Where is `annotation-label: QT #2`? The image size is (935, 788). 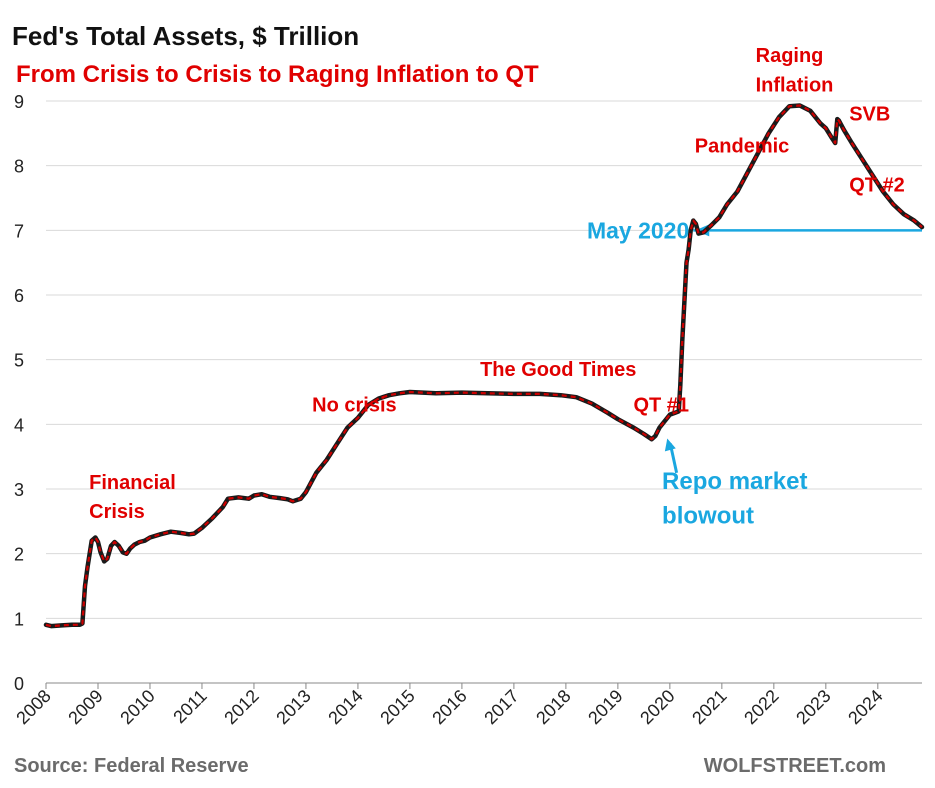 annotation-label: QT #2 is located at coordinates (877, 186).